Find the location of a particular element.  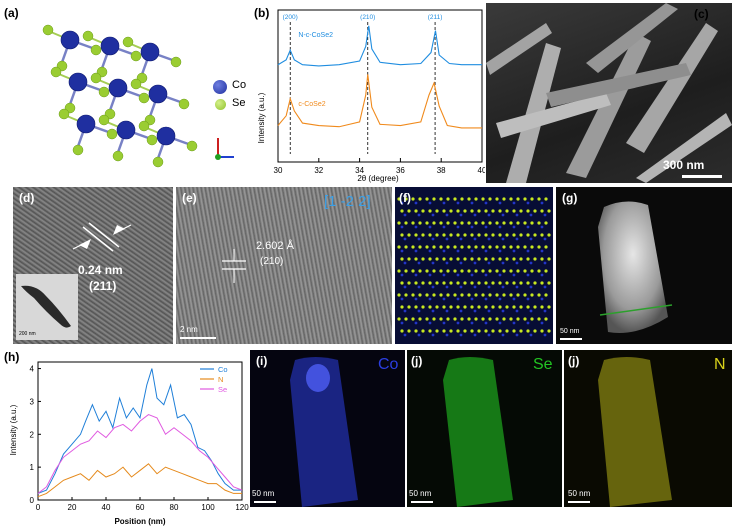

axis-gizmo is located at coordinates (224, 149).